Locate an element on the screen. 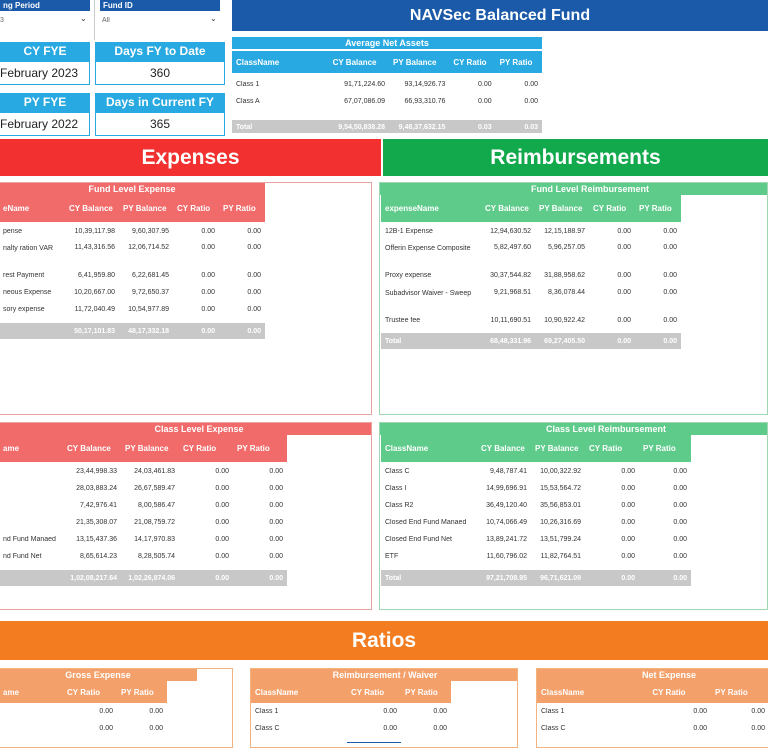 The width and height of the screenshot is (768, 748). cy-fye-value: February 2023 is located at coordinates (45, 73).